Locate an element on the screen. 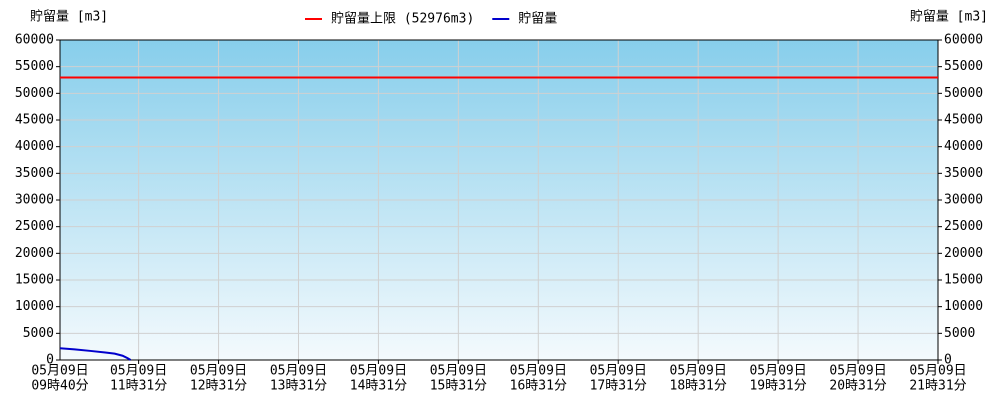 Image resolution: width=1000 pixels, height=400 pixels. x-tick-label: 19時31分 is located at coordinates (777, 386).